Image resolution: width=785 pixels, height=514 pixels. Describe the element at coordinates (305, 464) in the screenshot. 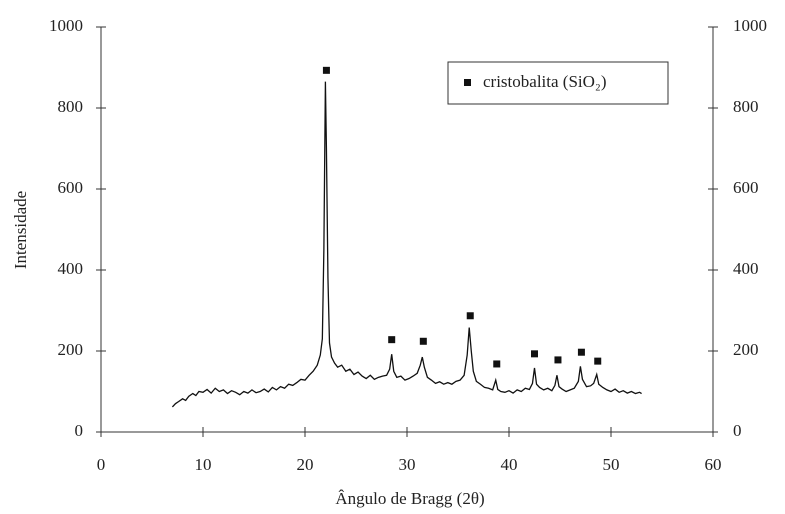

I see `x-tick-label: 20` at that location.